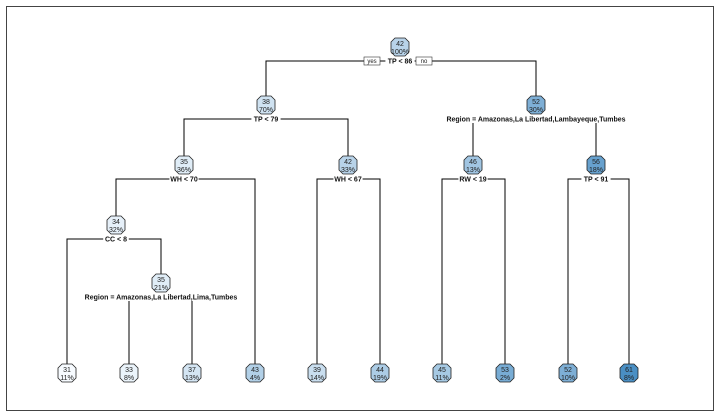 This screenshot has width=719, height=416. Describe the element at coordinates (380, 370) in the screenshot. I see `node-value: 44` at that location.